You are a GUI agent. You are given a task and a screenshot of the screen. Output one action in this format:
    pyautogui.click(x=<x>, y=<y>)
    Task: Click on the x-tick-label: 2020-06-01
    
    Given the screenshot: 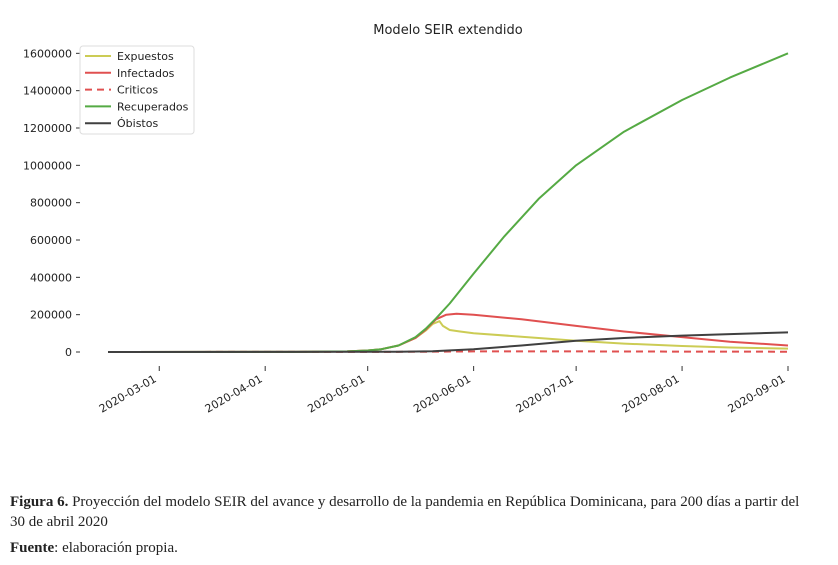 What is the action you would take?
    pyautogui.click(x=442, y=393)
    